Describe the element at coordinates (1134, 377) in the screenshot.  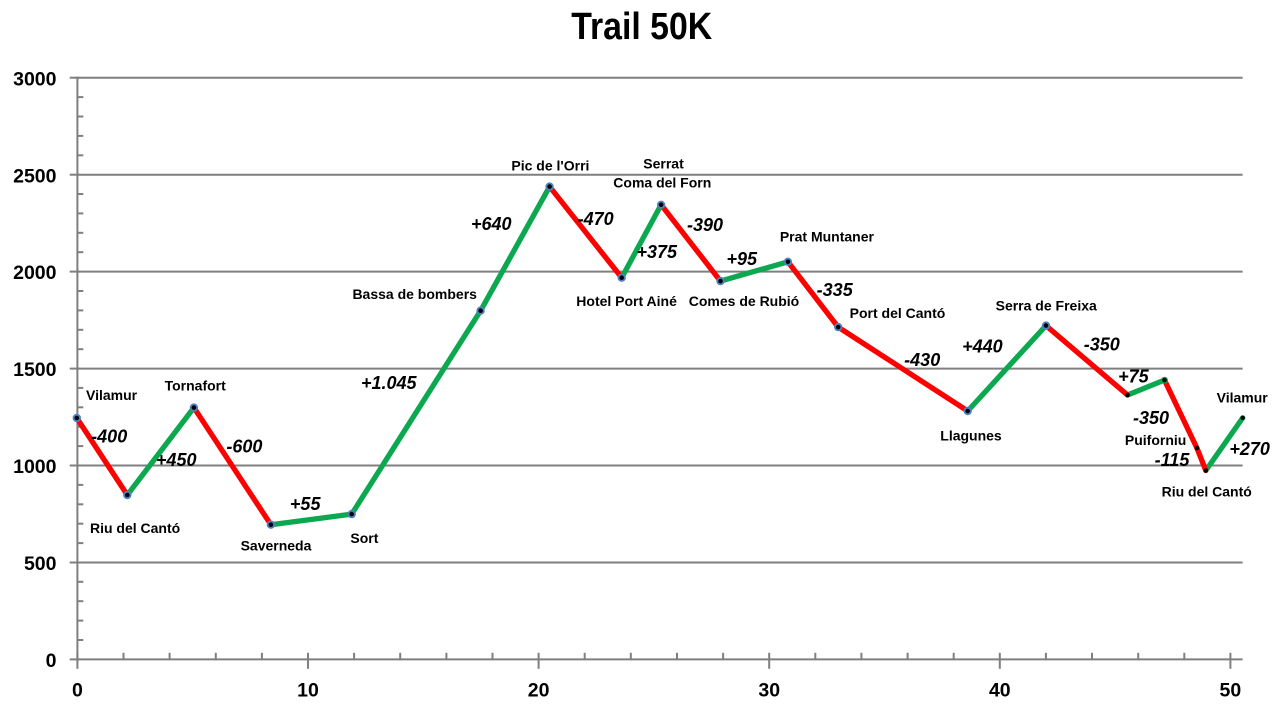
I see `svg-text: +75` at that location.